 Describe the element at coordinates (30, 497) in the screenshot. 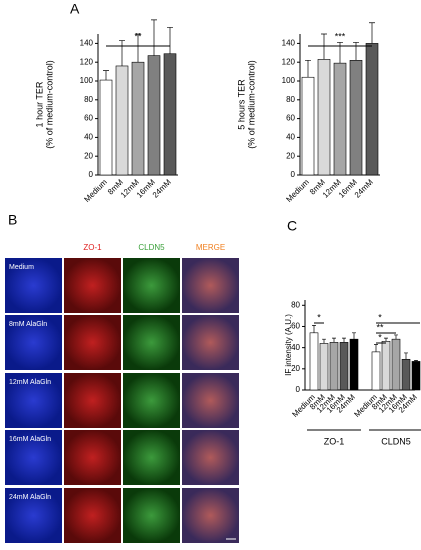

I see `row-label: 24mM AlaGln` at that location.